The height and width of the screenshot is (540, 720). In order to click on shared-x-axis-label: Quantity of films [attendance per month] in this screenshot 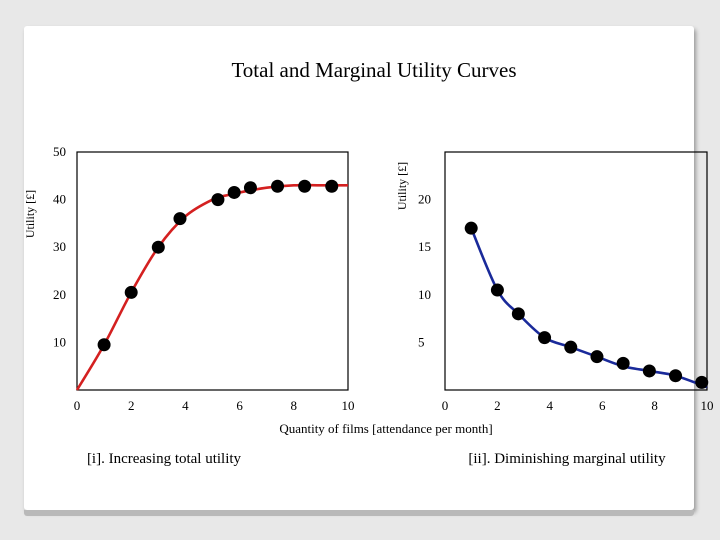, I will do `click(385, 428)`.